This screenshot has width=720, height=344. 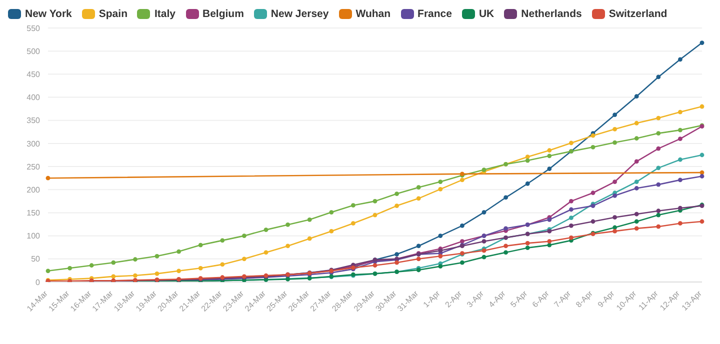 I want to click on y-tick-label: 450, so click(x=33, y=75).